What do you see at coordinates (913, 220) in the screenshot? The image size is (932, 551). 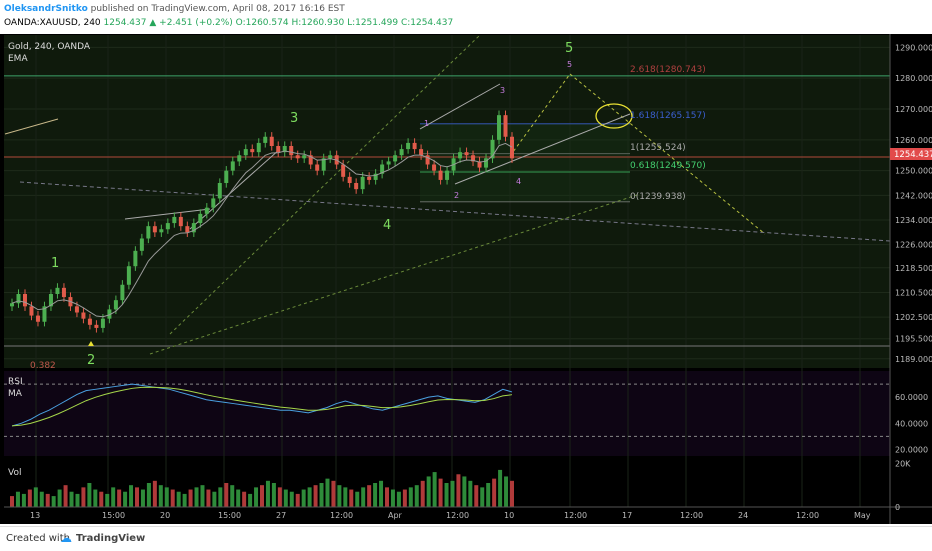 I see `price-tick: 1234.000` at bounding box center [913, 220].